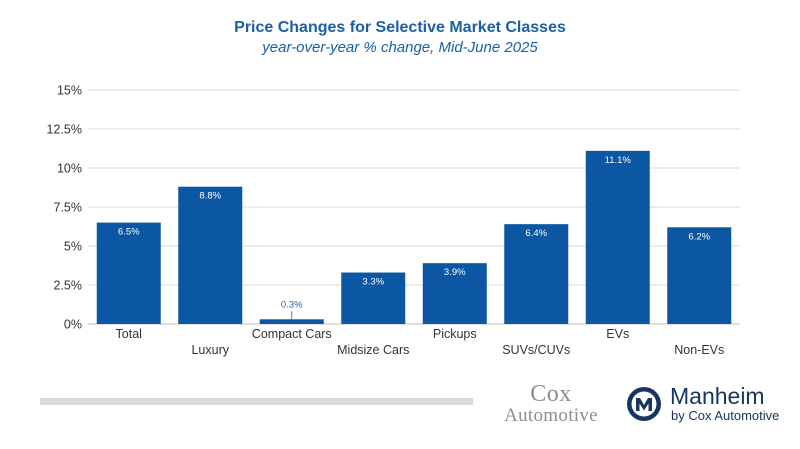 The width and height of the screenshot is (800, 449). What do you see at coordinates (644, 404) in the screenshot?
I see `manheim-m-icon` at bounding box center [644, 404].